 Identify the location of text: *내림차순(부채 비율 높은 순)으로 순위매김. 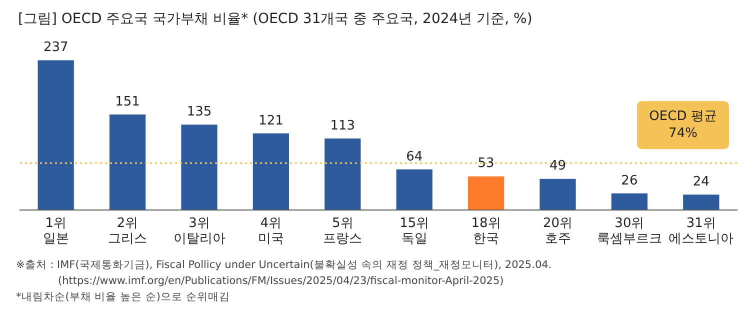
(123, 297).